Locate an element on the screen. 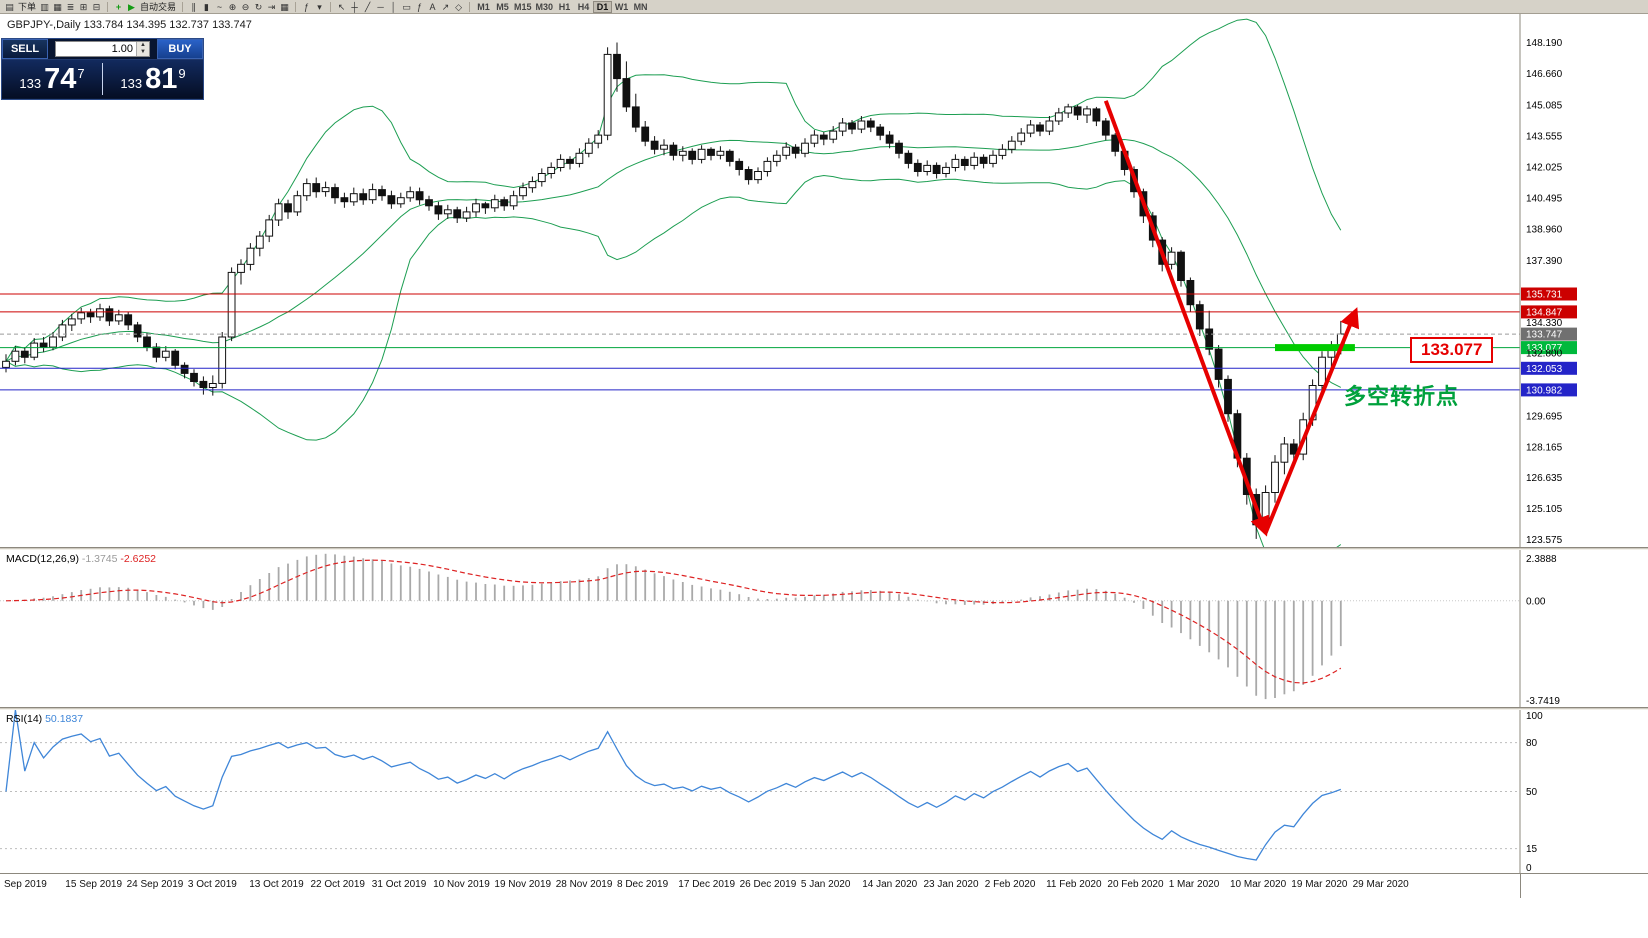 The height and width of the screenshot is (938, 1648). auto-scroll-icon: ↻ is located at coordinates (258, 6).